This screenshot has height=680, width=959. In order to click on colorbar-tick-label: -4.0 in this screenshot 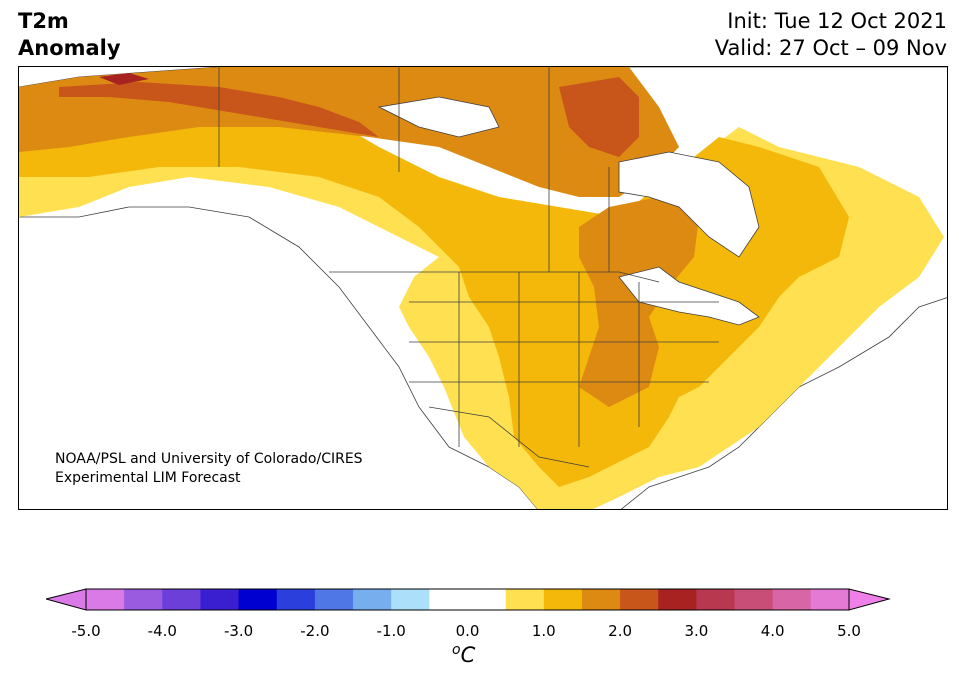, I will do `click(162, 631)`.